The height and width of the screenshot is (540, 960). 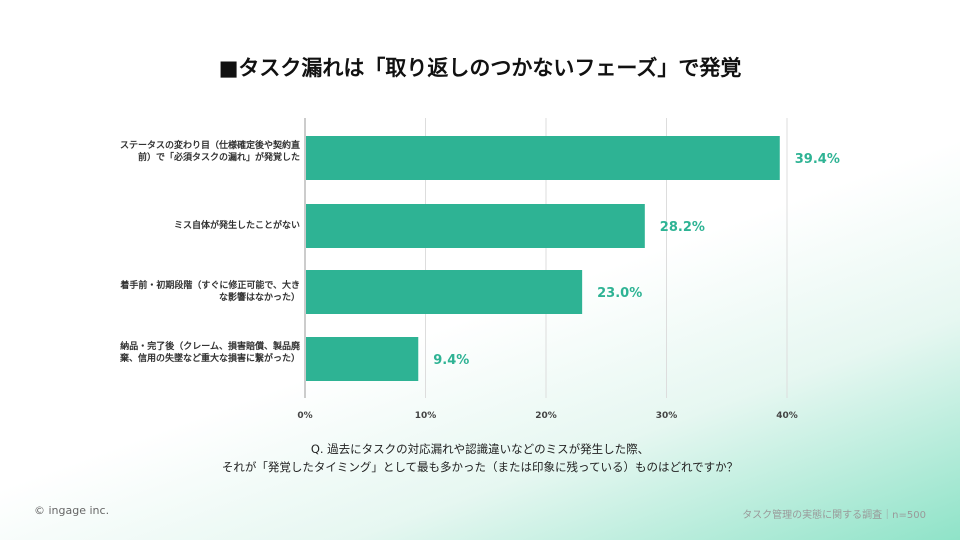 What do you see at coordinates (834, 515) in the screenshot?
I see `survey-footer: タスク管理の実態に関する調査｜n=500` at bounding box center [834, 515].